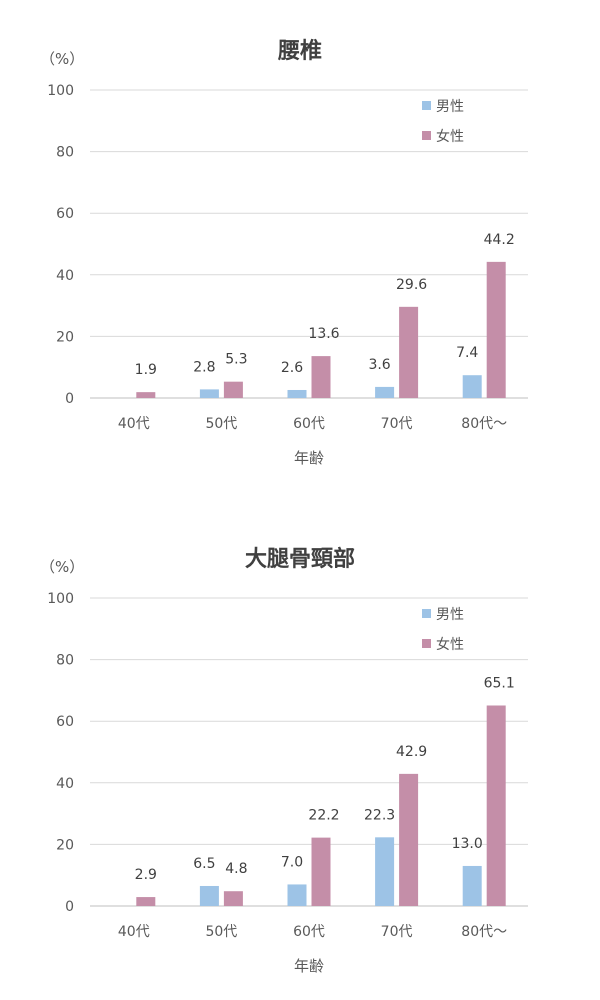  I want to click on data-label: 29.6, so click(411, 285).